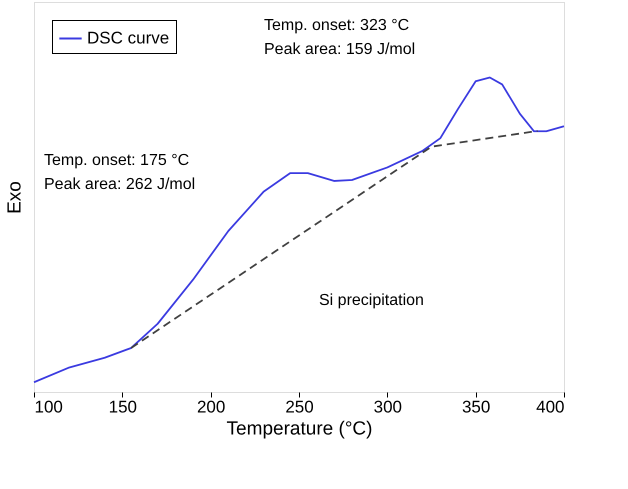 The image size is (628, 489). Describe the element at coordinates (371, 300) in the screenshot. I see `annotation: Si precipitation` at that location.